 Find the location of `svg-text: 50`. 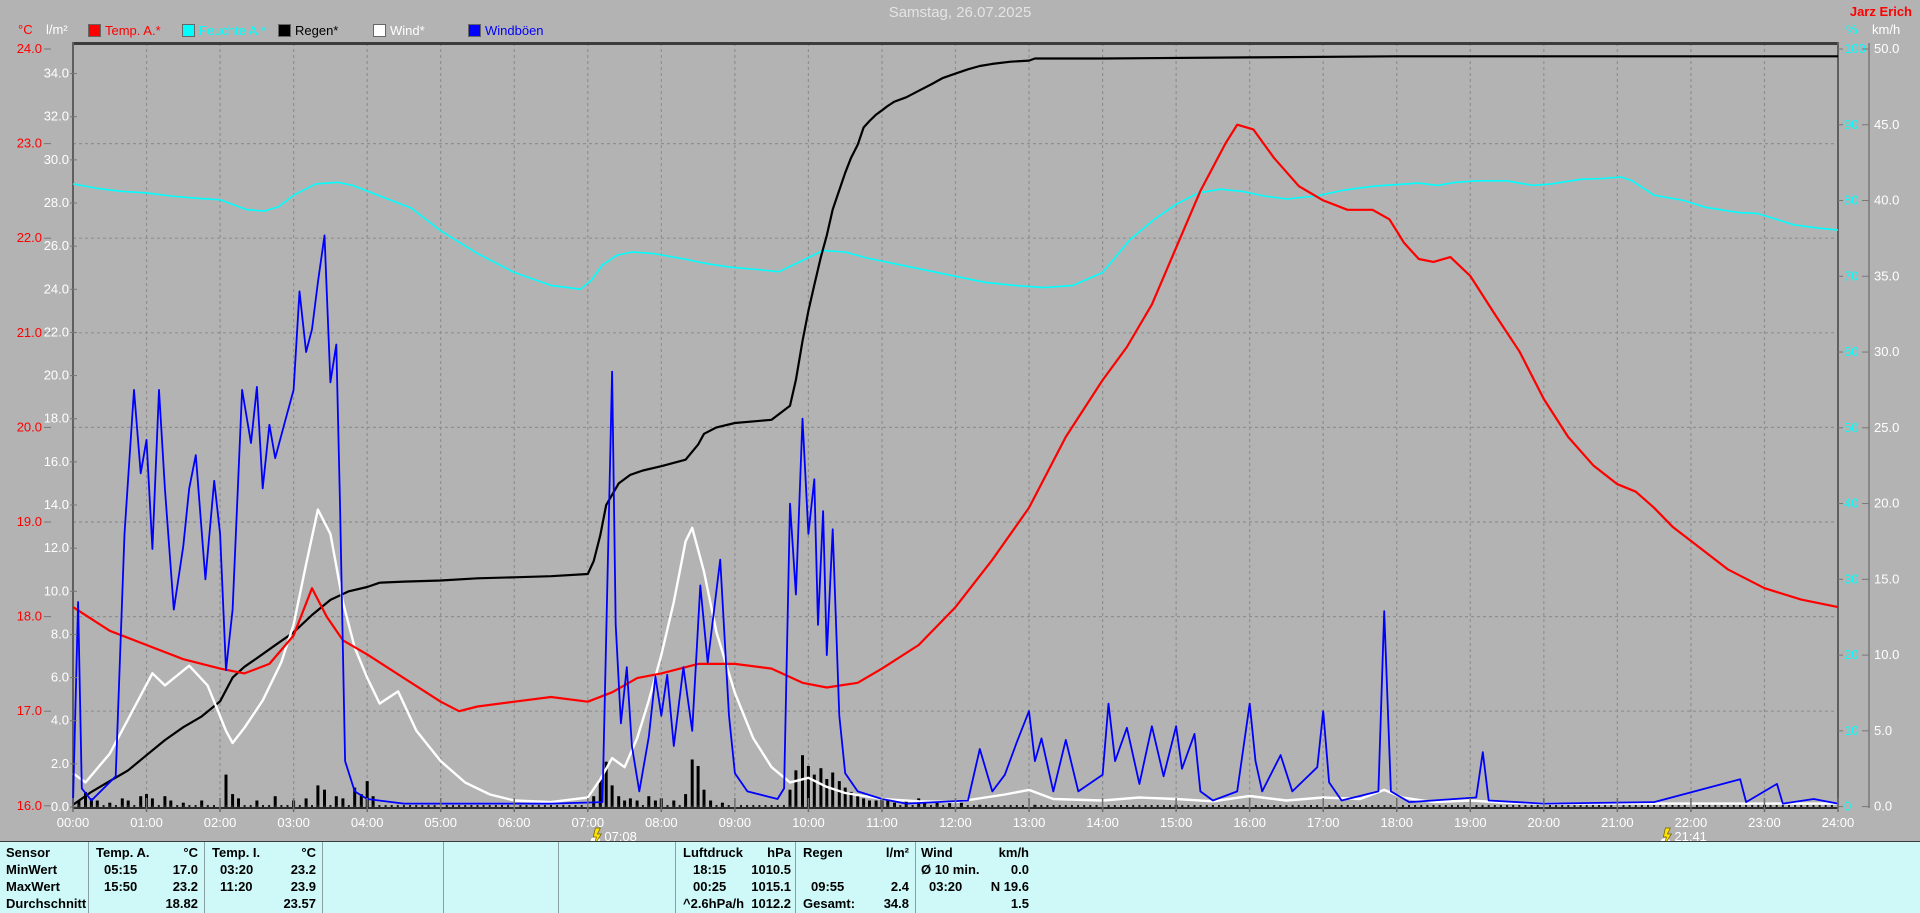

svg-text: 50 is located at coordinates (1851, 427).